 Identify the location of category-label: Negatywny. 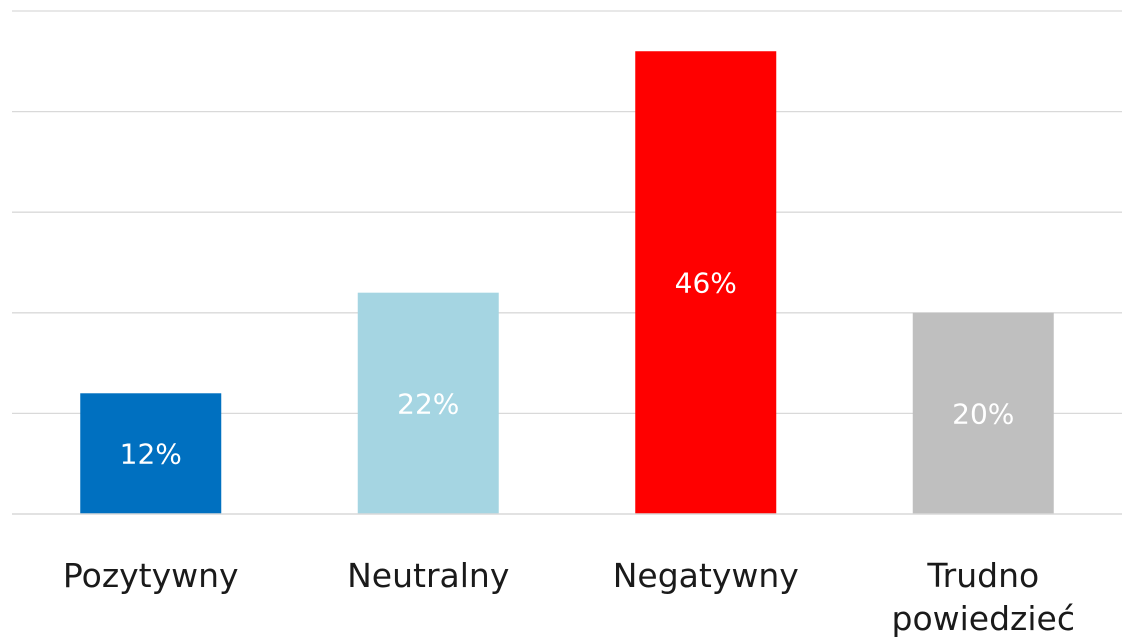
(706, 575).